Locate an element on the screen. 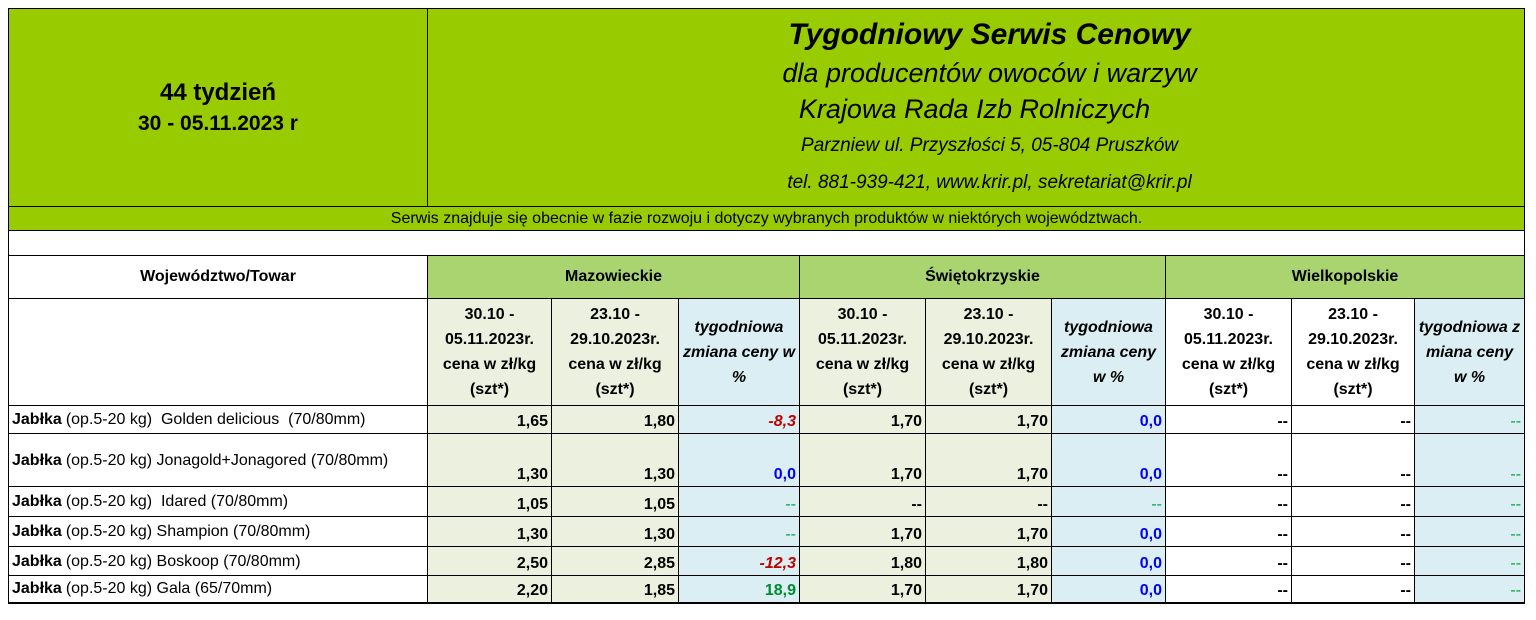  organization: Krajowa Rada Izb Rolniczych is located at coordinates (974, 108).